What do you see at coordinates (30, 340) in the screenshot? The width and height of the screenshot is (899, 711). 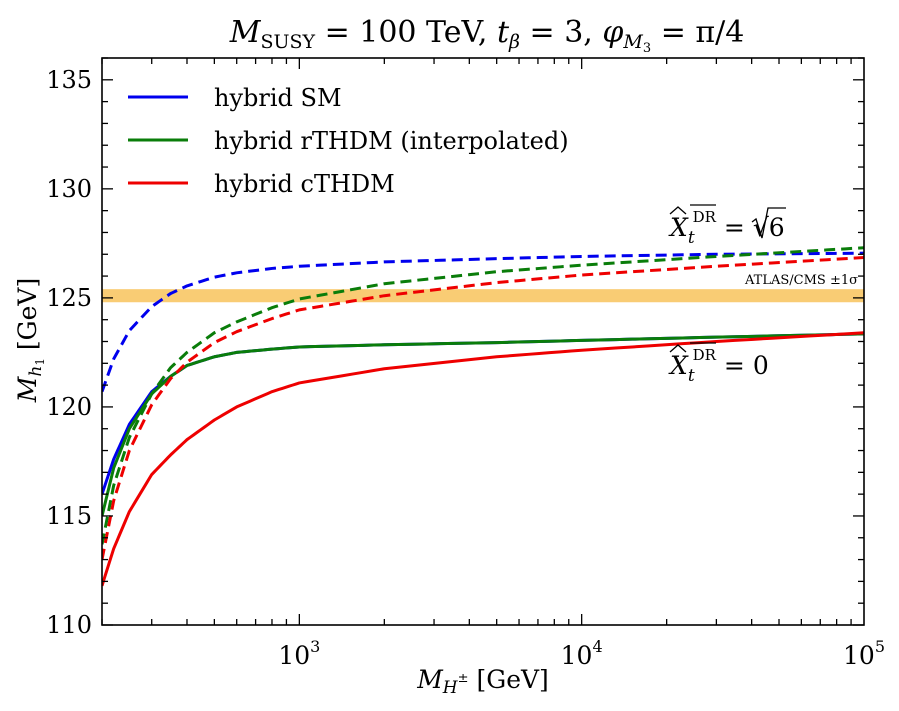 I see `y-axis-label: Mh1 [GeV]` at bounding box center [30, 340].